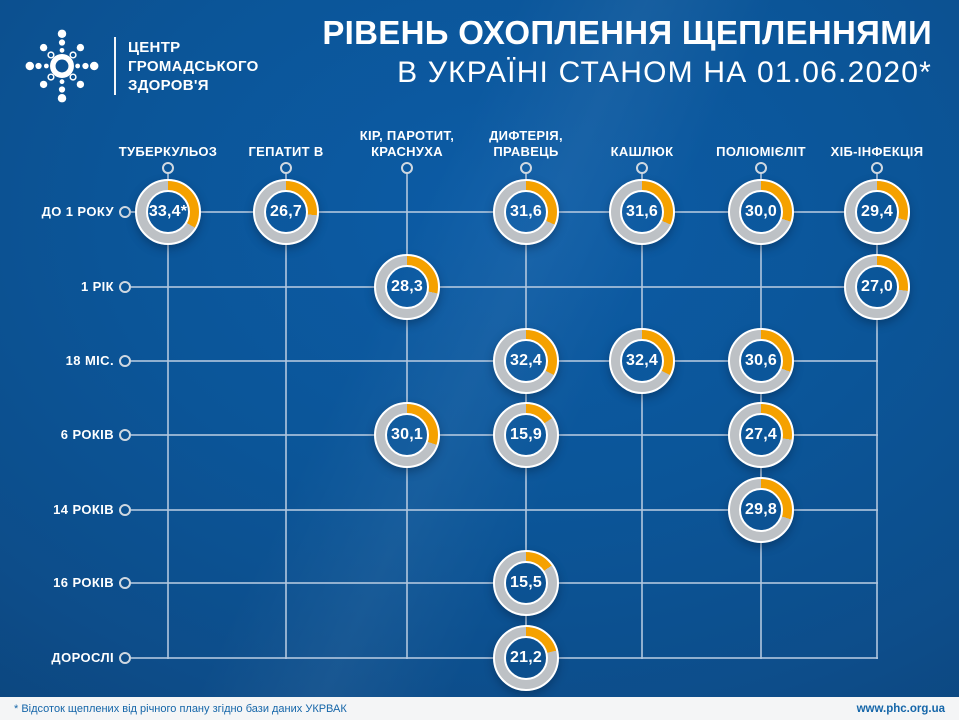 Image resolution: width=959 pixels, height=720 pixels. Describe the element at coordinates (97, 286) in the screenshot. I see `row-label-1-rik: 1 РІК` at that location.